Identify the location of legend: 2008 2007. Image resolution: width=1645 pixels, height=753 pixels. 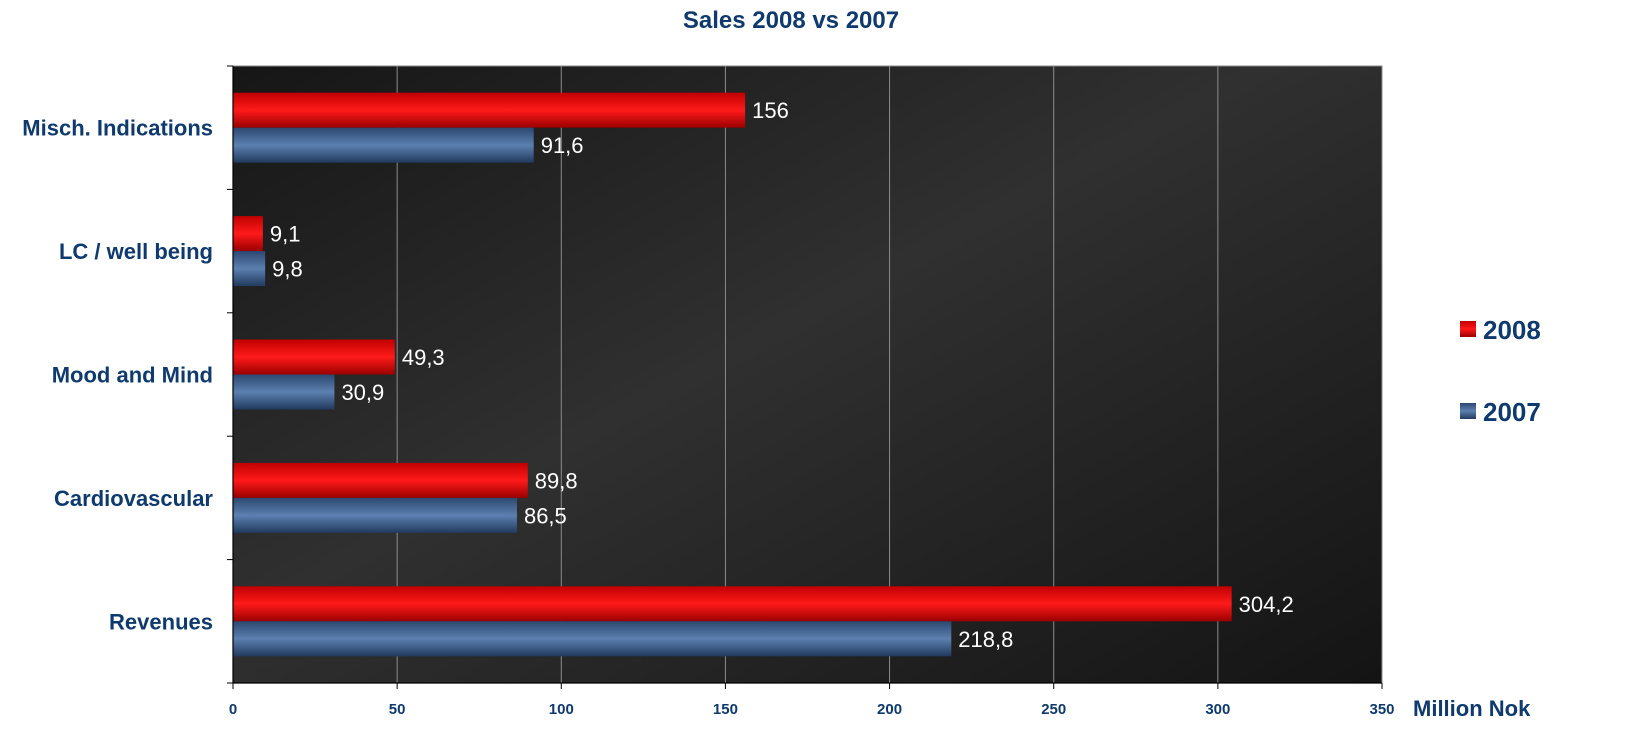
(1500, 371).